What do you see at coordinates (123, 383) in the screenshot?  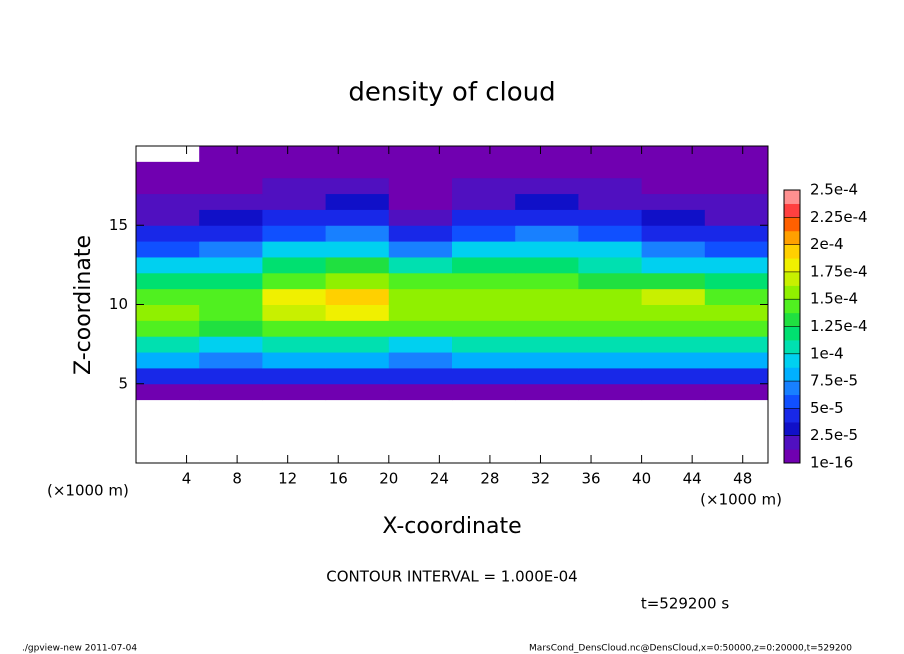 I see `y-tick-label: 5` at bounding box center [123, 383].